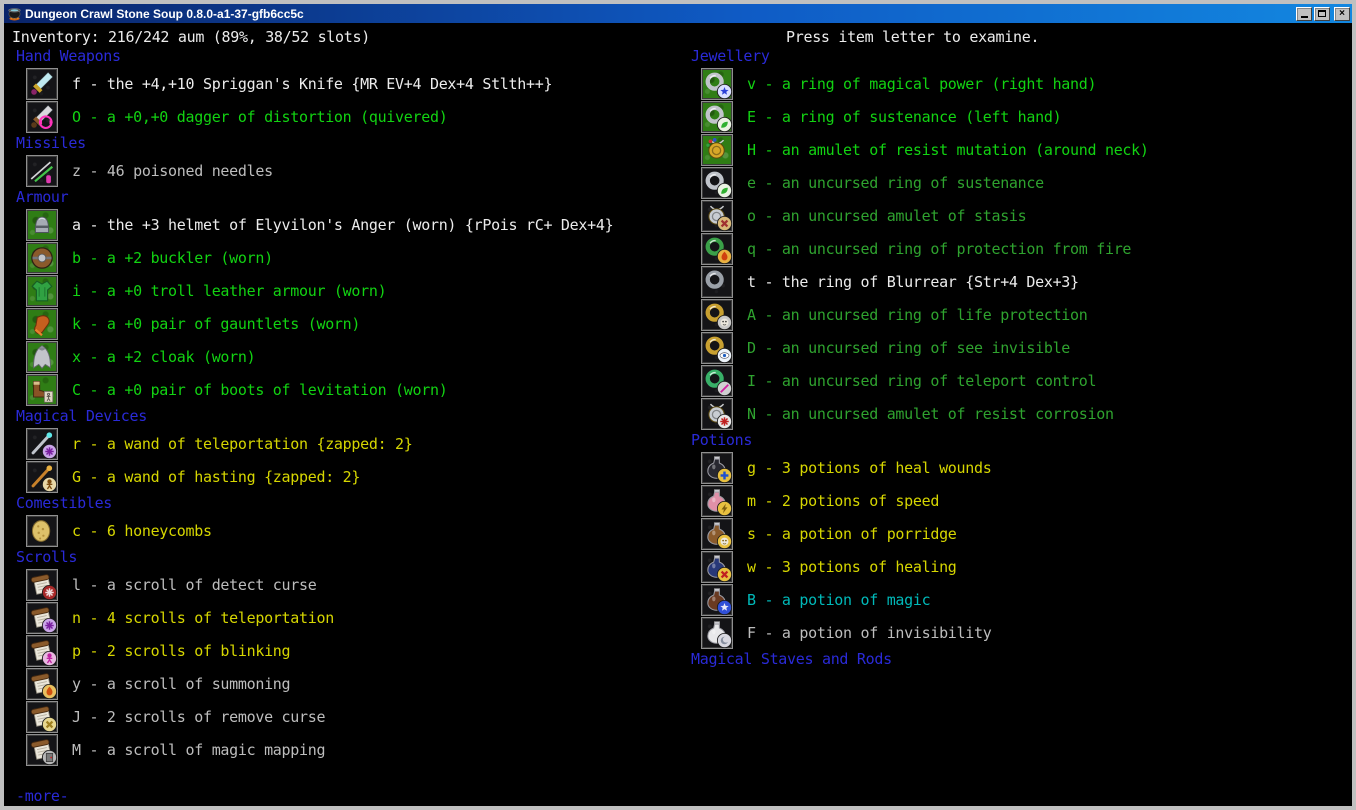 This screenshot has height=810, width=1356. Describe the element at coordinates (181, 650) in the screenshot. I see `item-label: p - 2 scrolls of blinking` at that location.